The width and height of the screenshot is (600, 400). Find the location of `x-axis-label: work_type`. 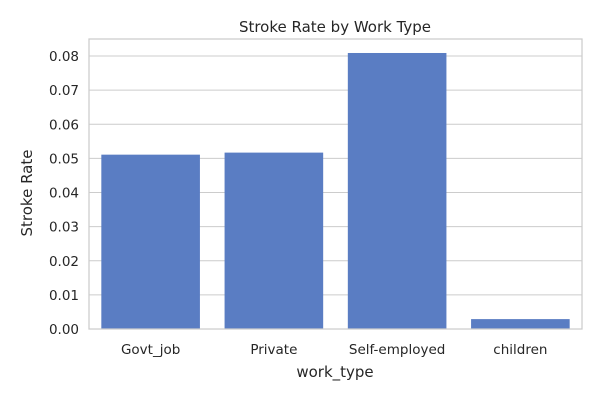

x-axis-label: work_type is located at coordinates (334, 372).